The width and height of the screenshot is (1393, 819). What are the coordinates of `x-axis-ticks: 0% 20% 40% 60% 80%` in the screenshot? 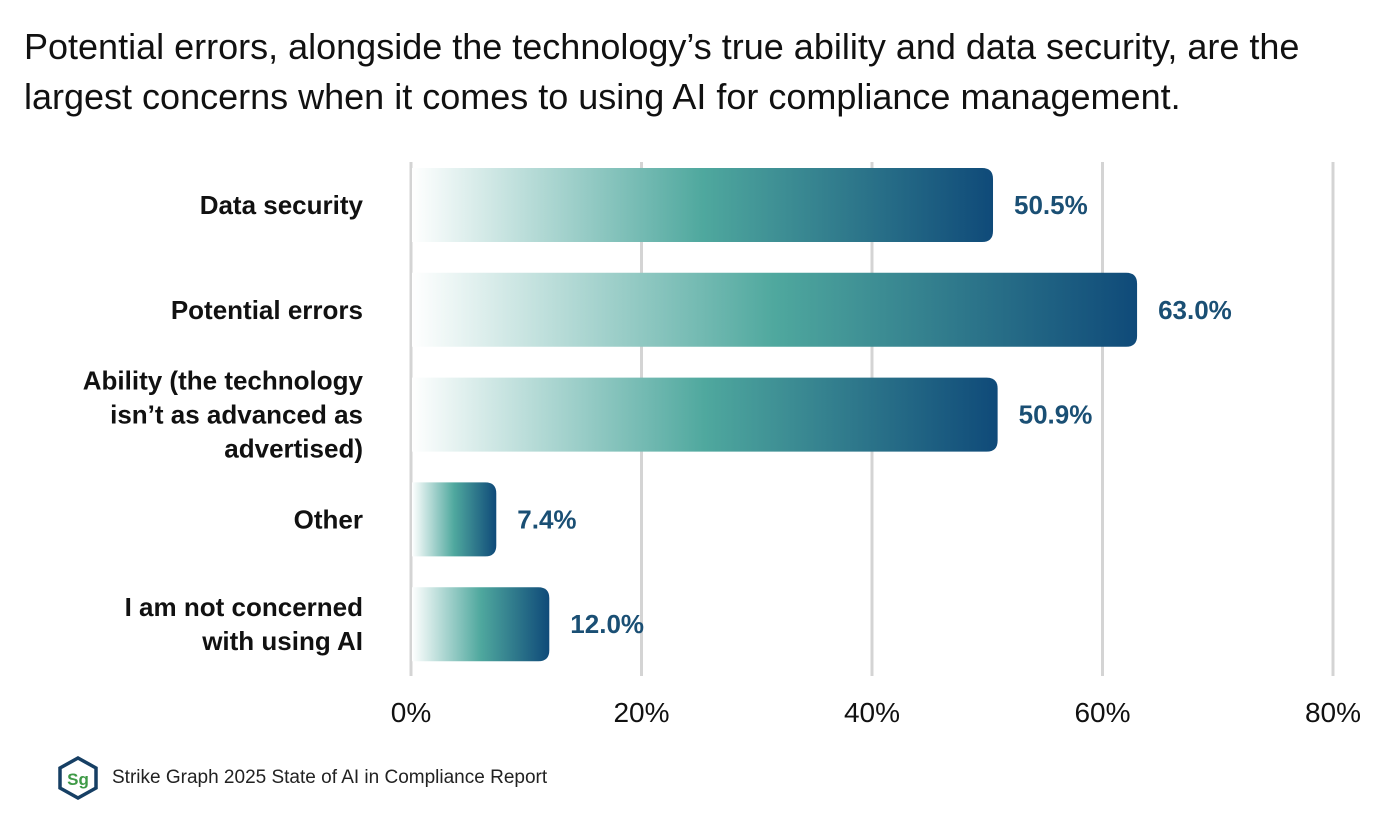 It's located at (876, 712).